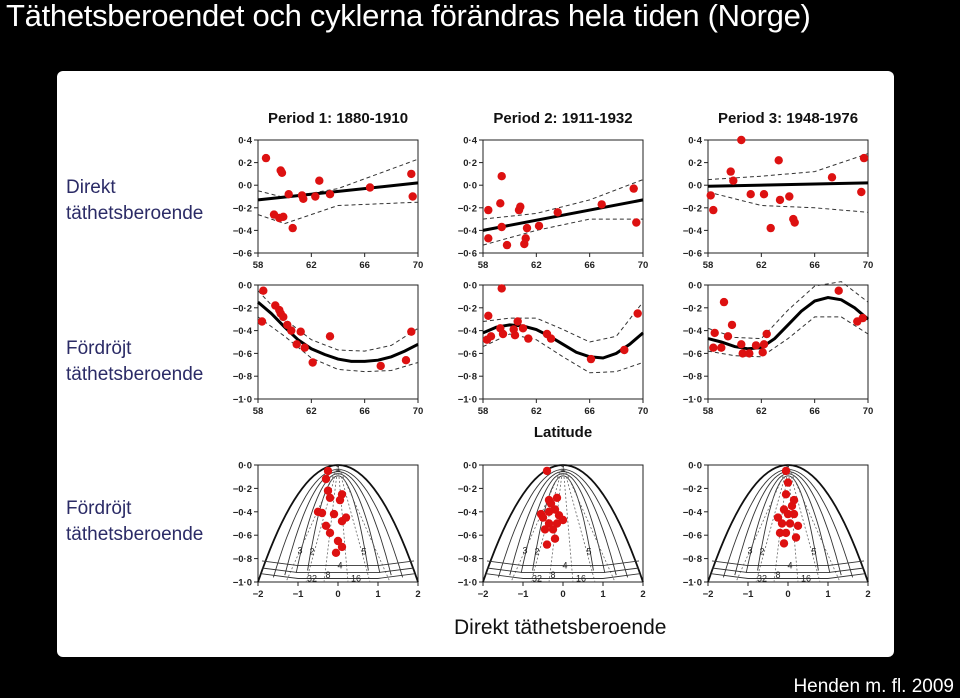 This screenshot has width=960, height=698. I want to click on x-tick-label: 0, so click(562, 594).